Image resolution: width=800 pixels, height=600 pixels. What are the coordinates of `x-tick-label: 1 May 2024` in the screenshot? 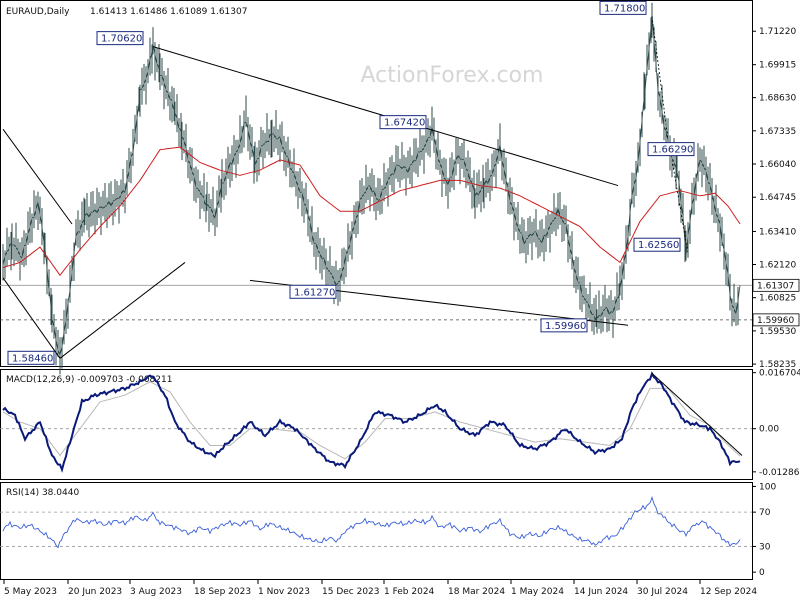 It's located at (537, 592).